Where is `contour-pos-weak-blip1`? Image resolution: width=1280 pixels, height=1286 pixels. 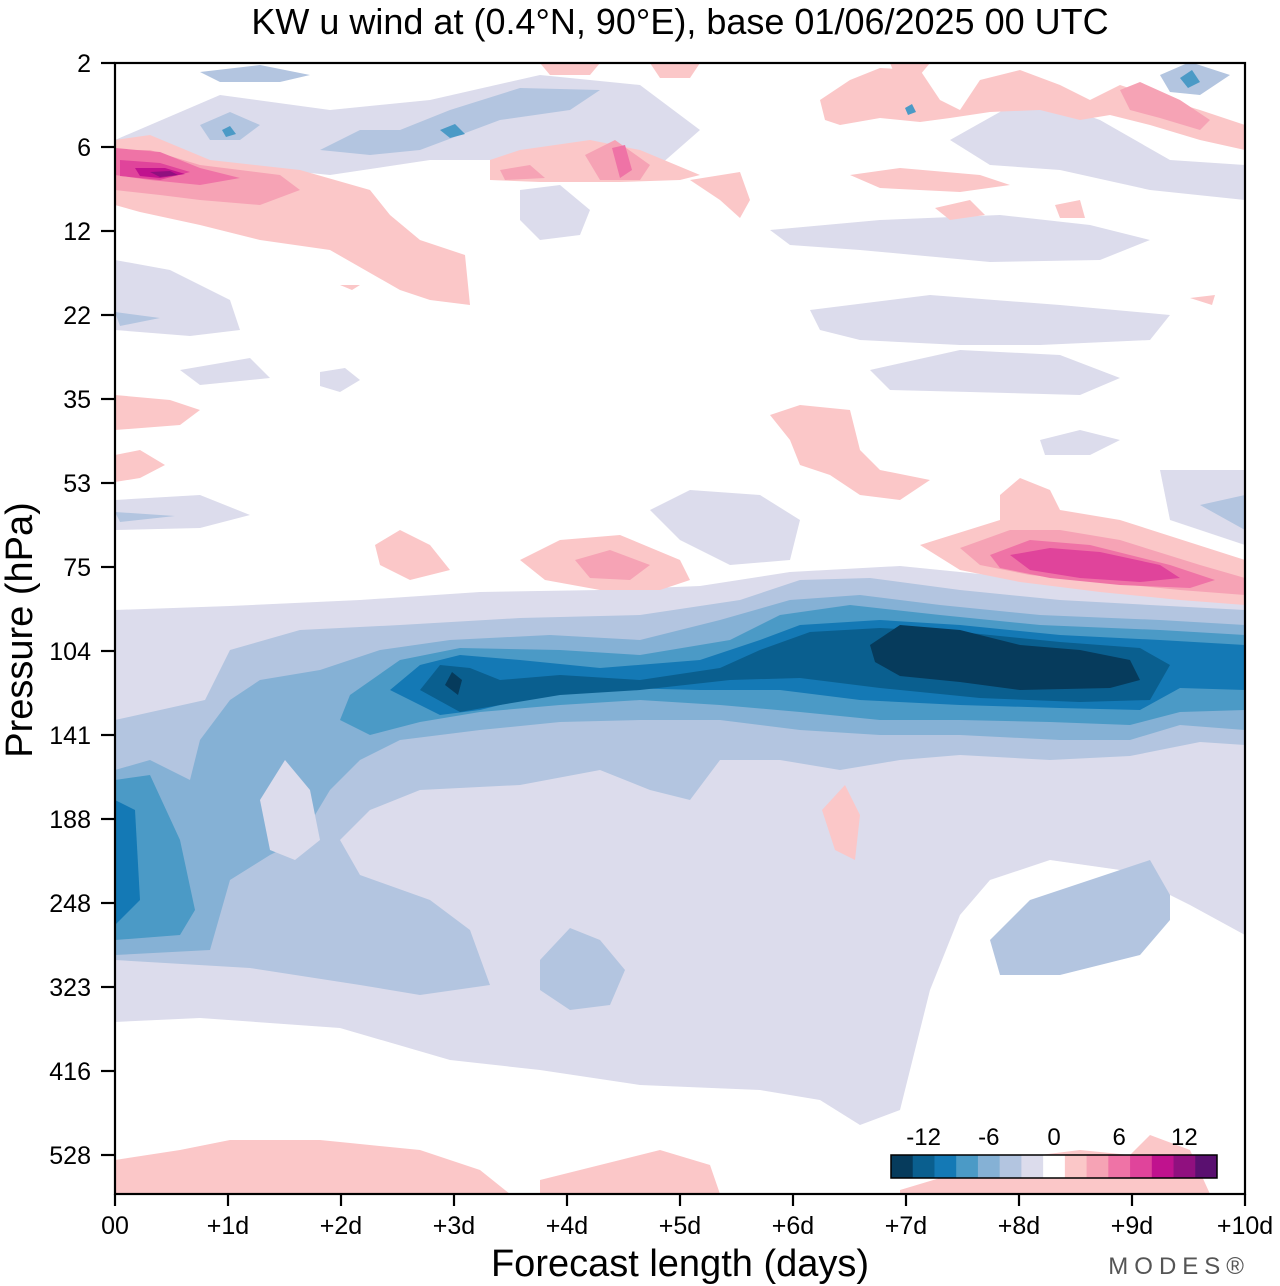
contour-pos-weak-blip1 is located at coordinates (1202, 300).